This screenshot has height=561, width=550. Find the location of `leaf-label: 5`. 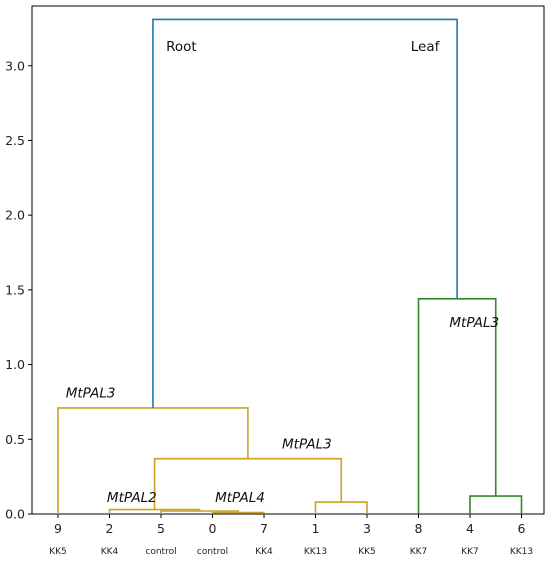

leaf-label: 5 is located at coordinates (161, 528).